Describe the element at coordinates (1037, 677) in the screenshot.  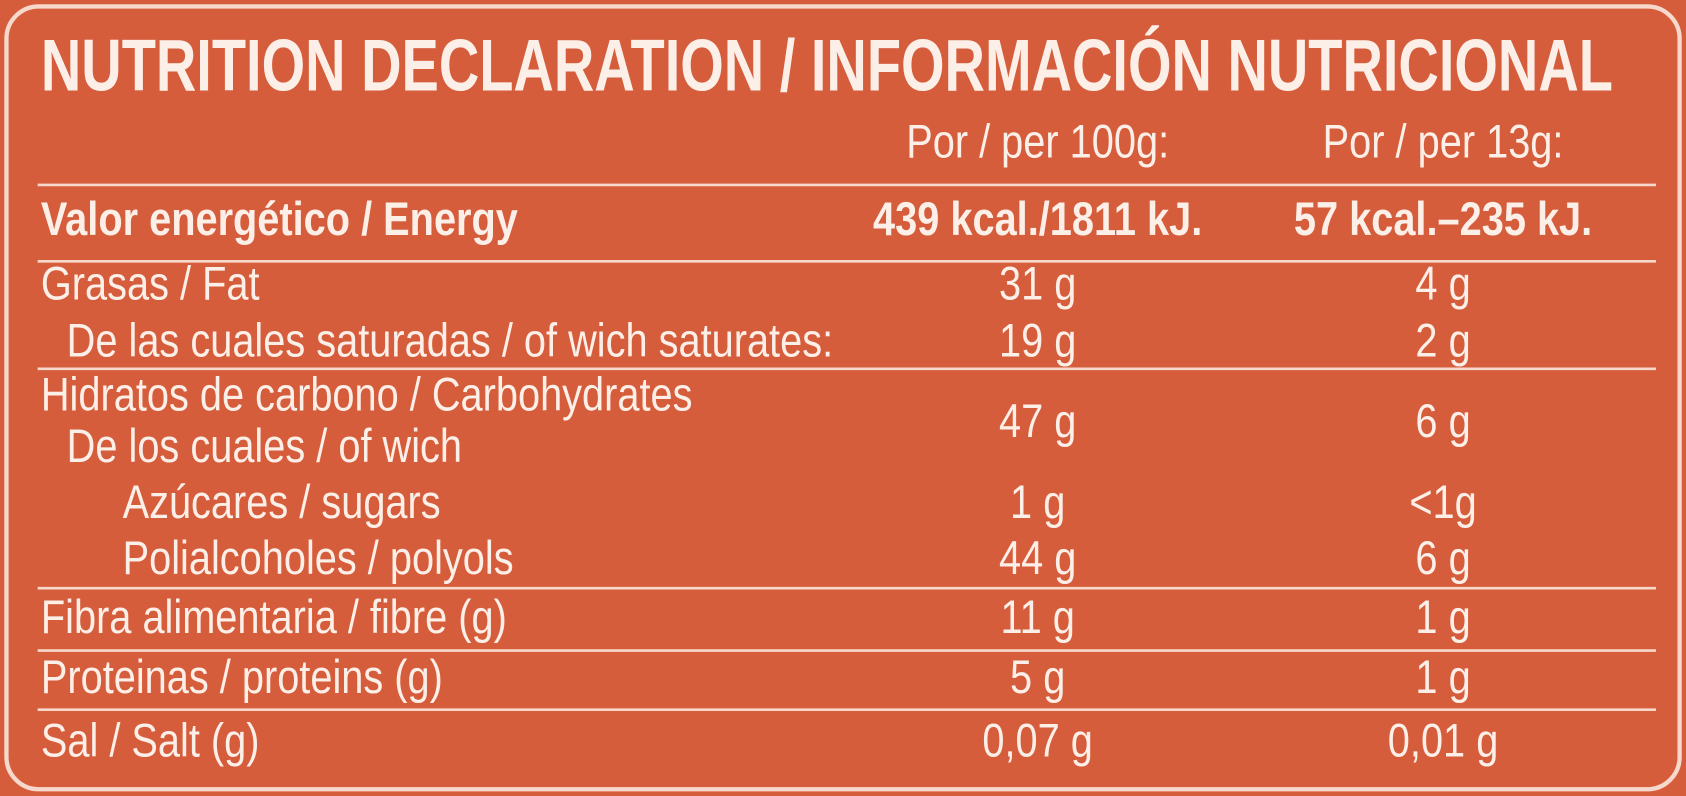
I see `row-value: 5 g` at that location.